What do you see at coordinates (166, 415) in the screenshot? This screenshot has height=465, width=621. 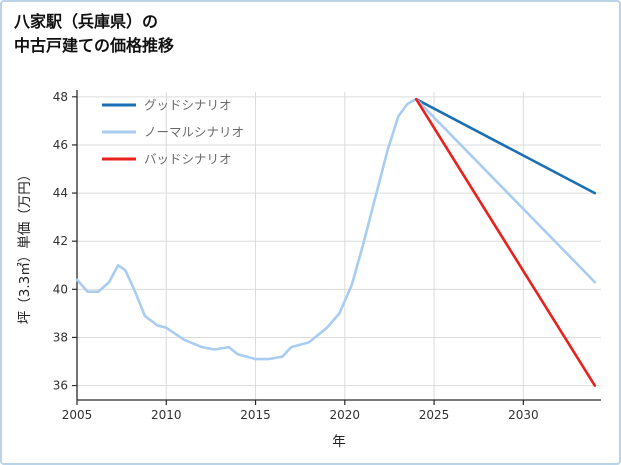 I see `x-tick-label: 2010` at bounding box center [166, 415].